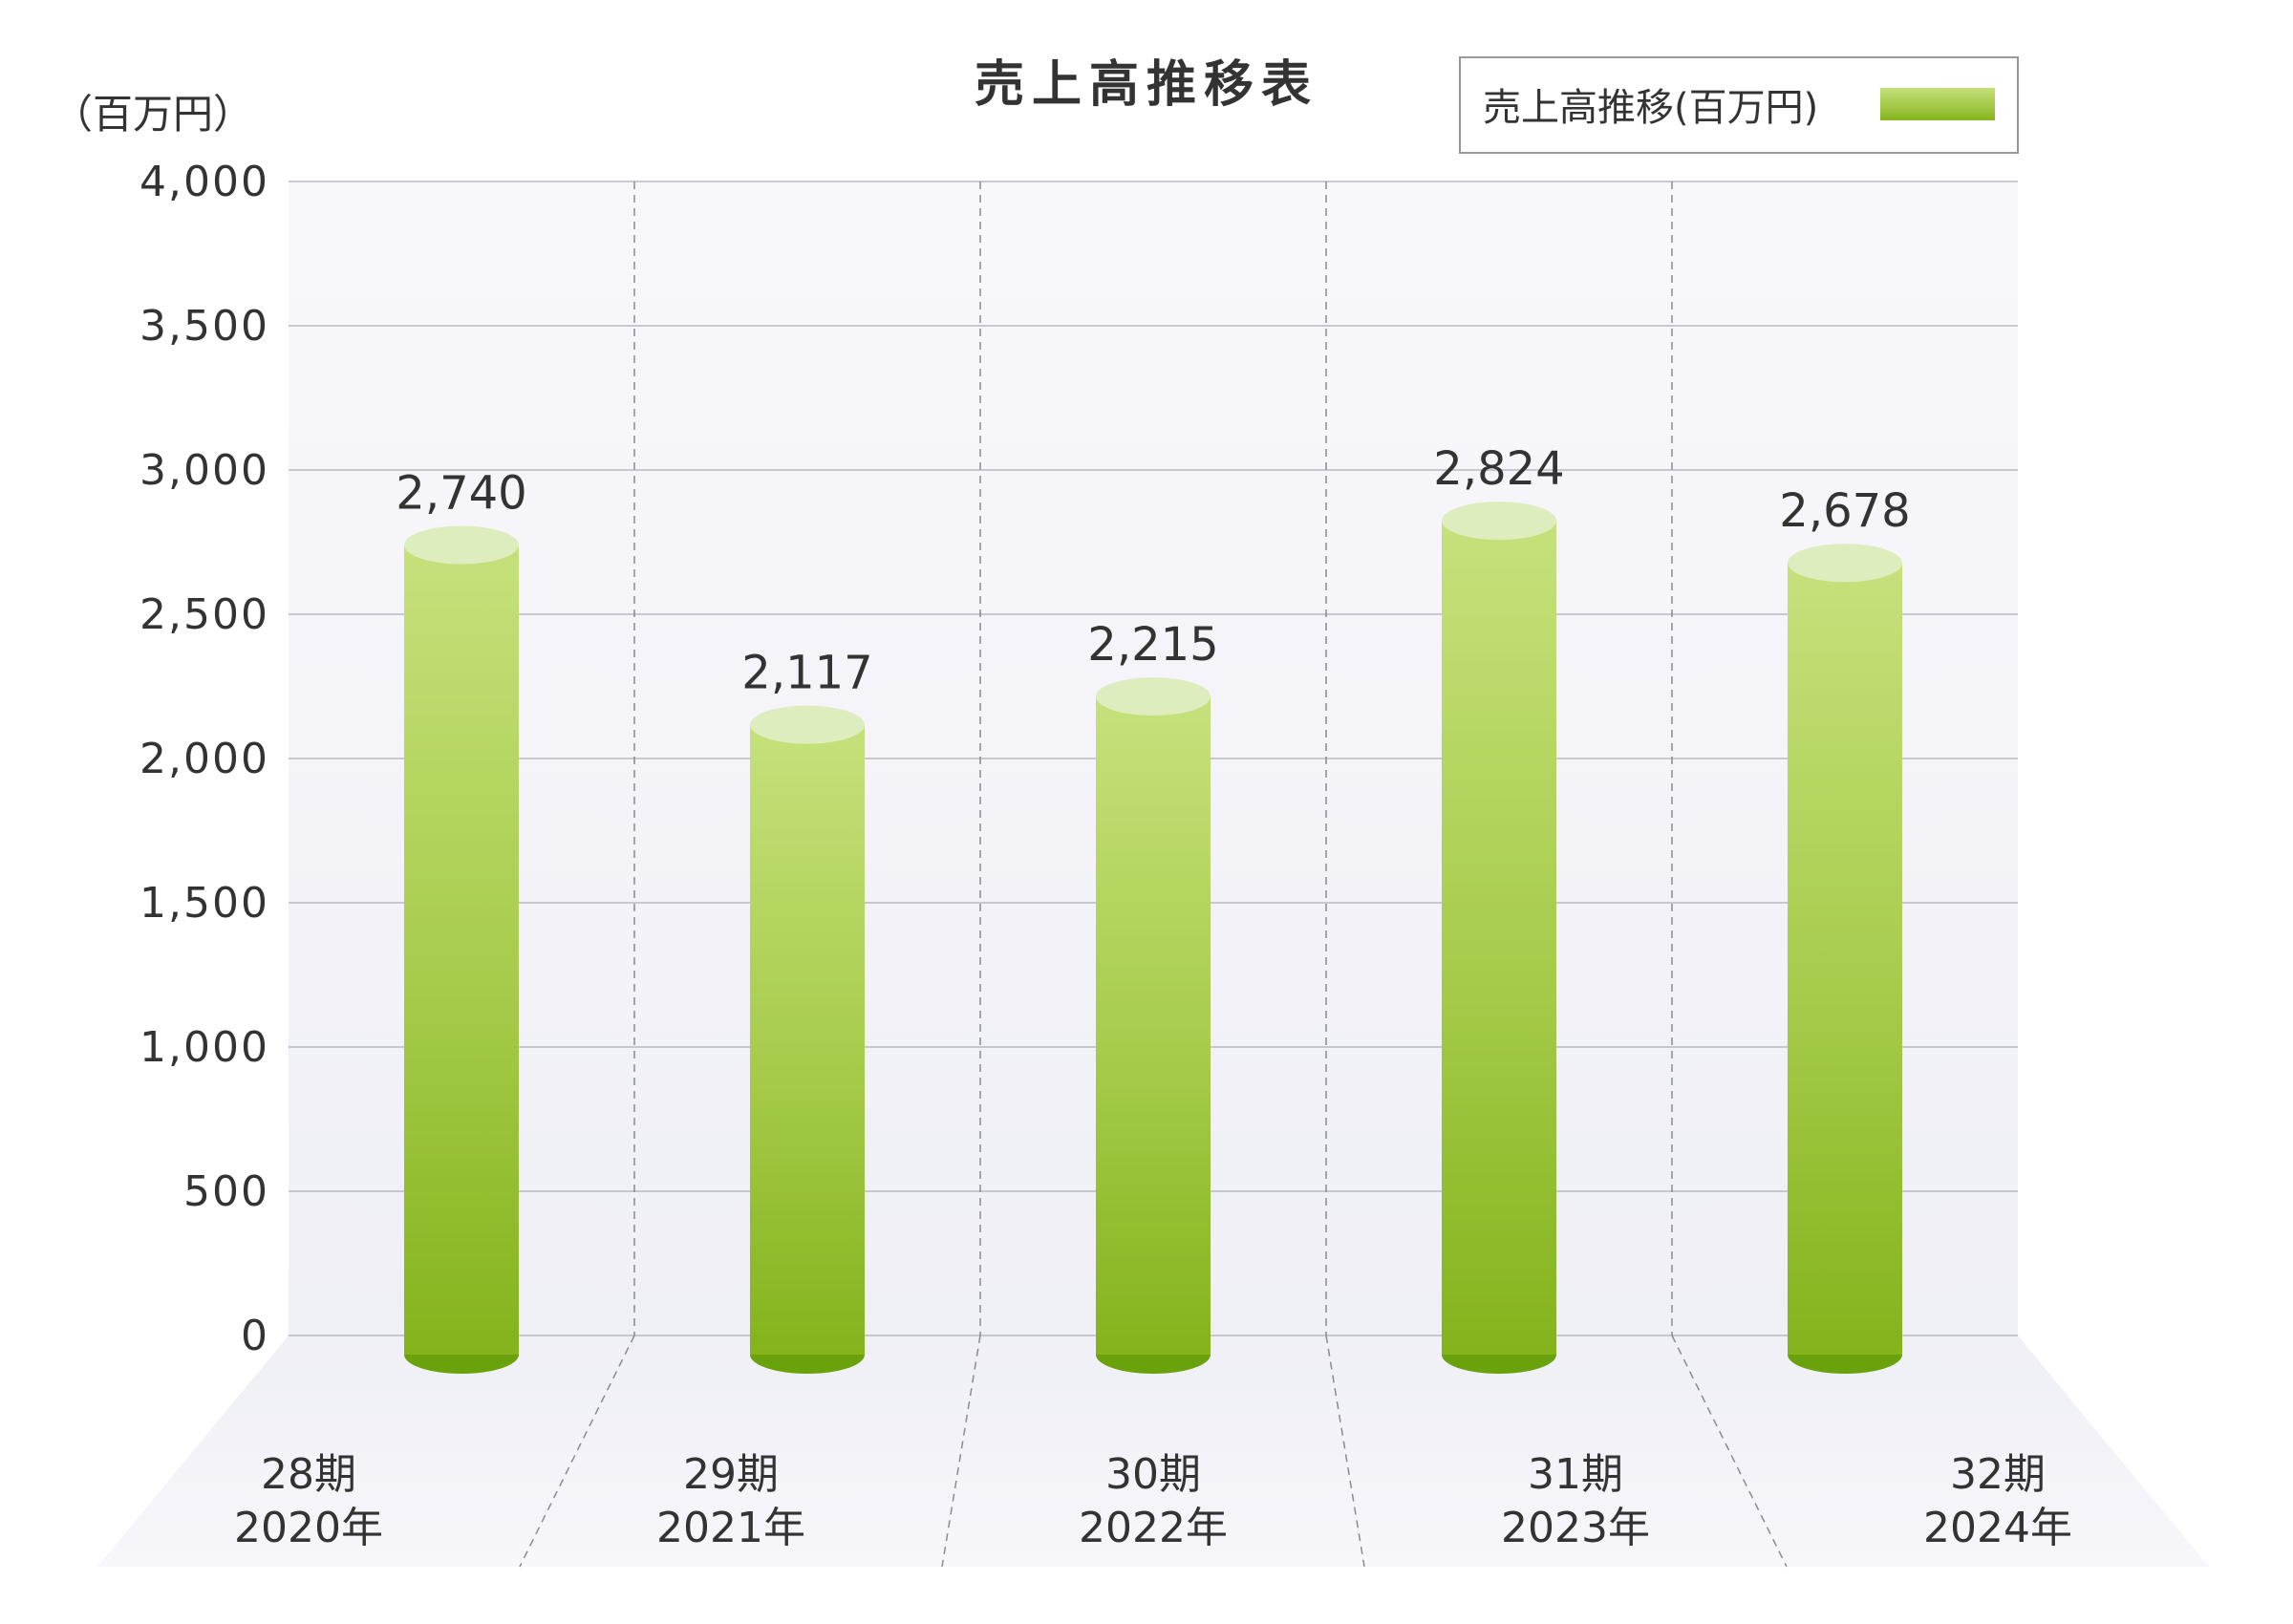 The image size is (2293, 1624). What do you see at coordinates (1997, 1528) in the screenshot?
I see `x-tick-year: 2024年` at bounding box center [1997, 1528].